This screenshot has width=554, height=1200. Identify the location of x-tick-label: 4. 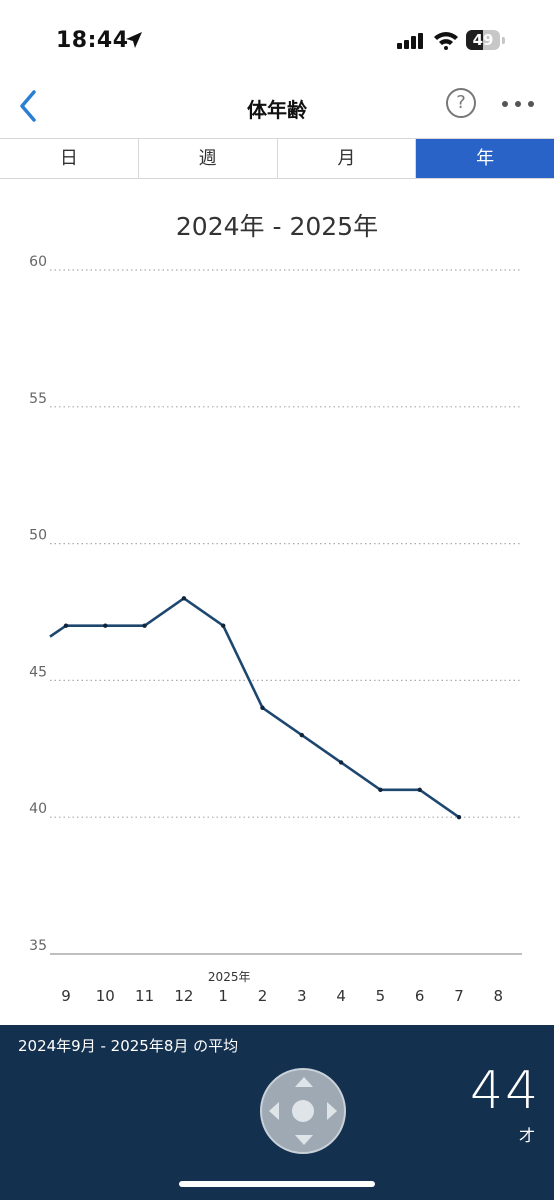
(341, 996).